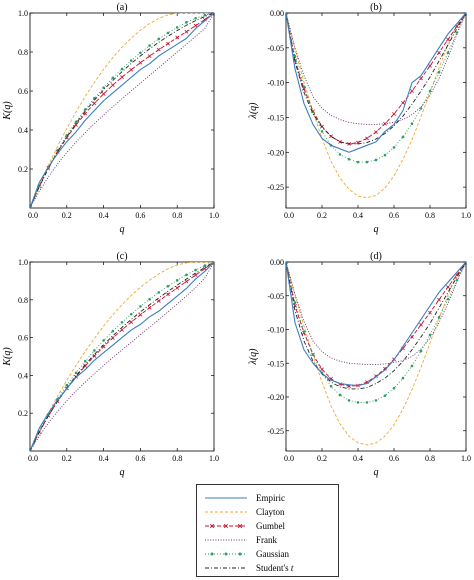 Image resolution: width=474 pixels, height=580 pixels. What do you see at coordinates (122, 229) in the screenshot?
I see `panel-a-xlabel: q` at bounding box center [122, 229].